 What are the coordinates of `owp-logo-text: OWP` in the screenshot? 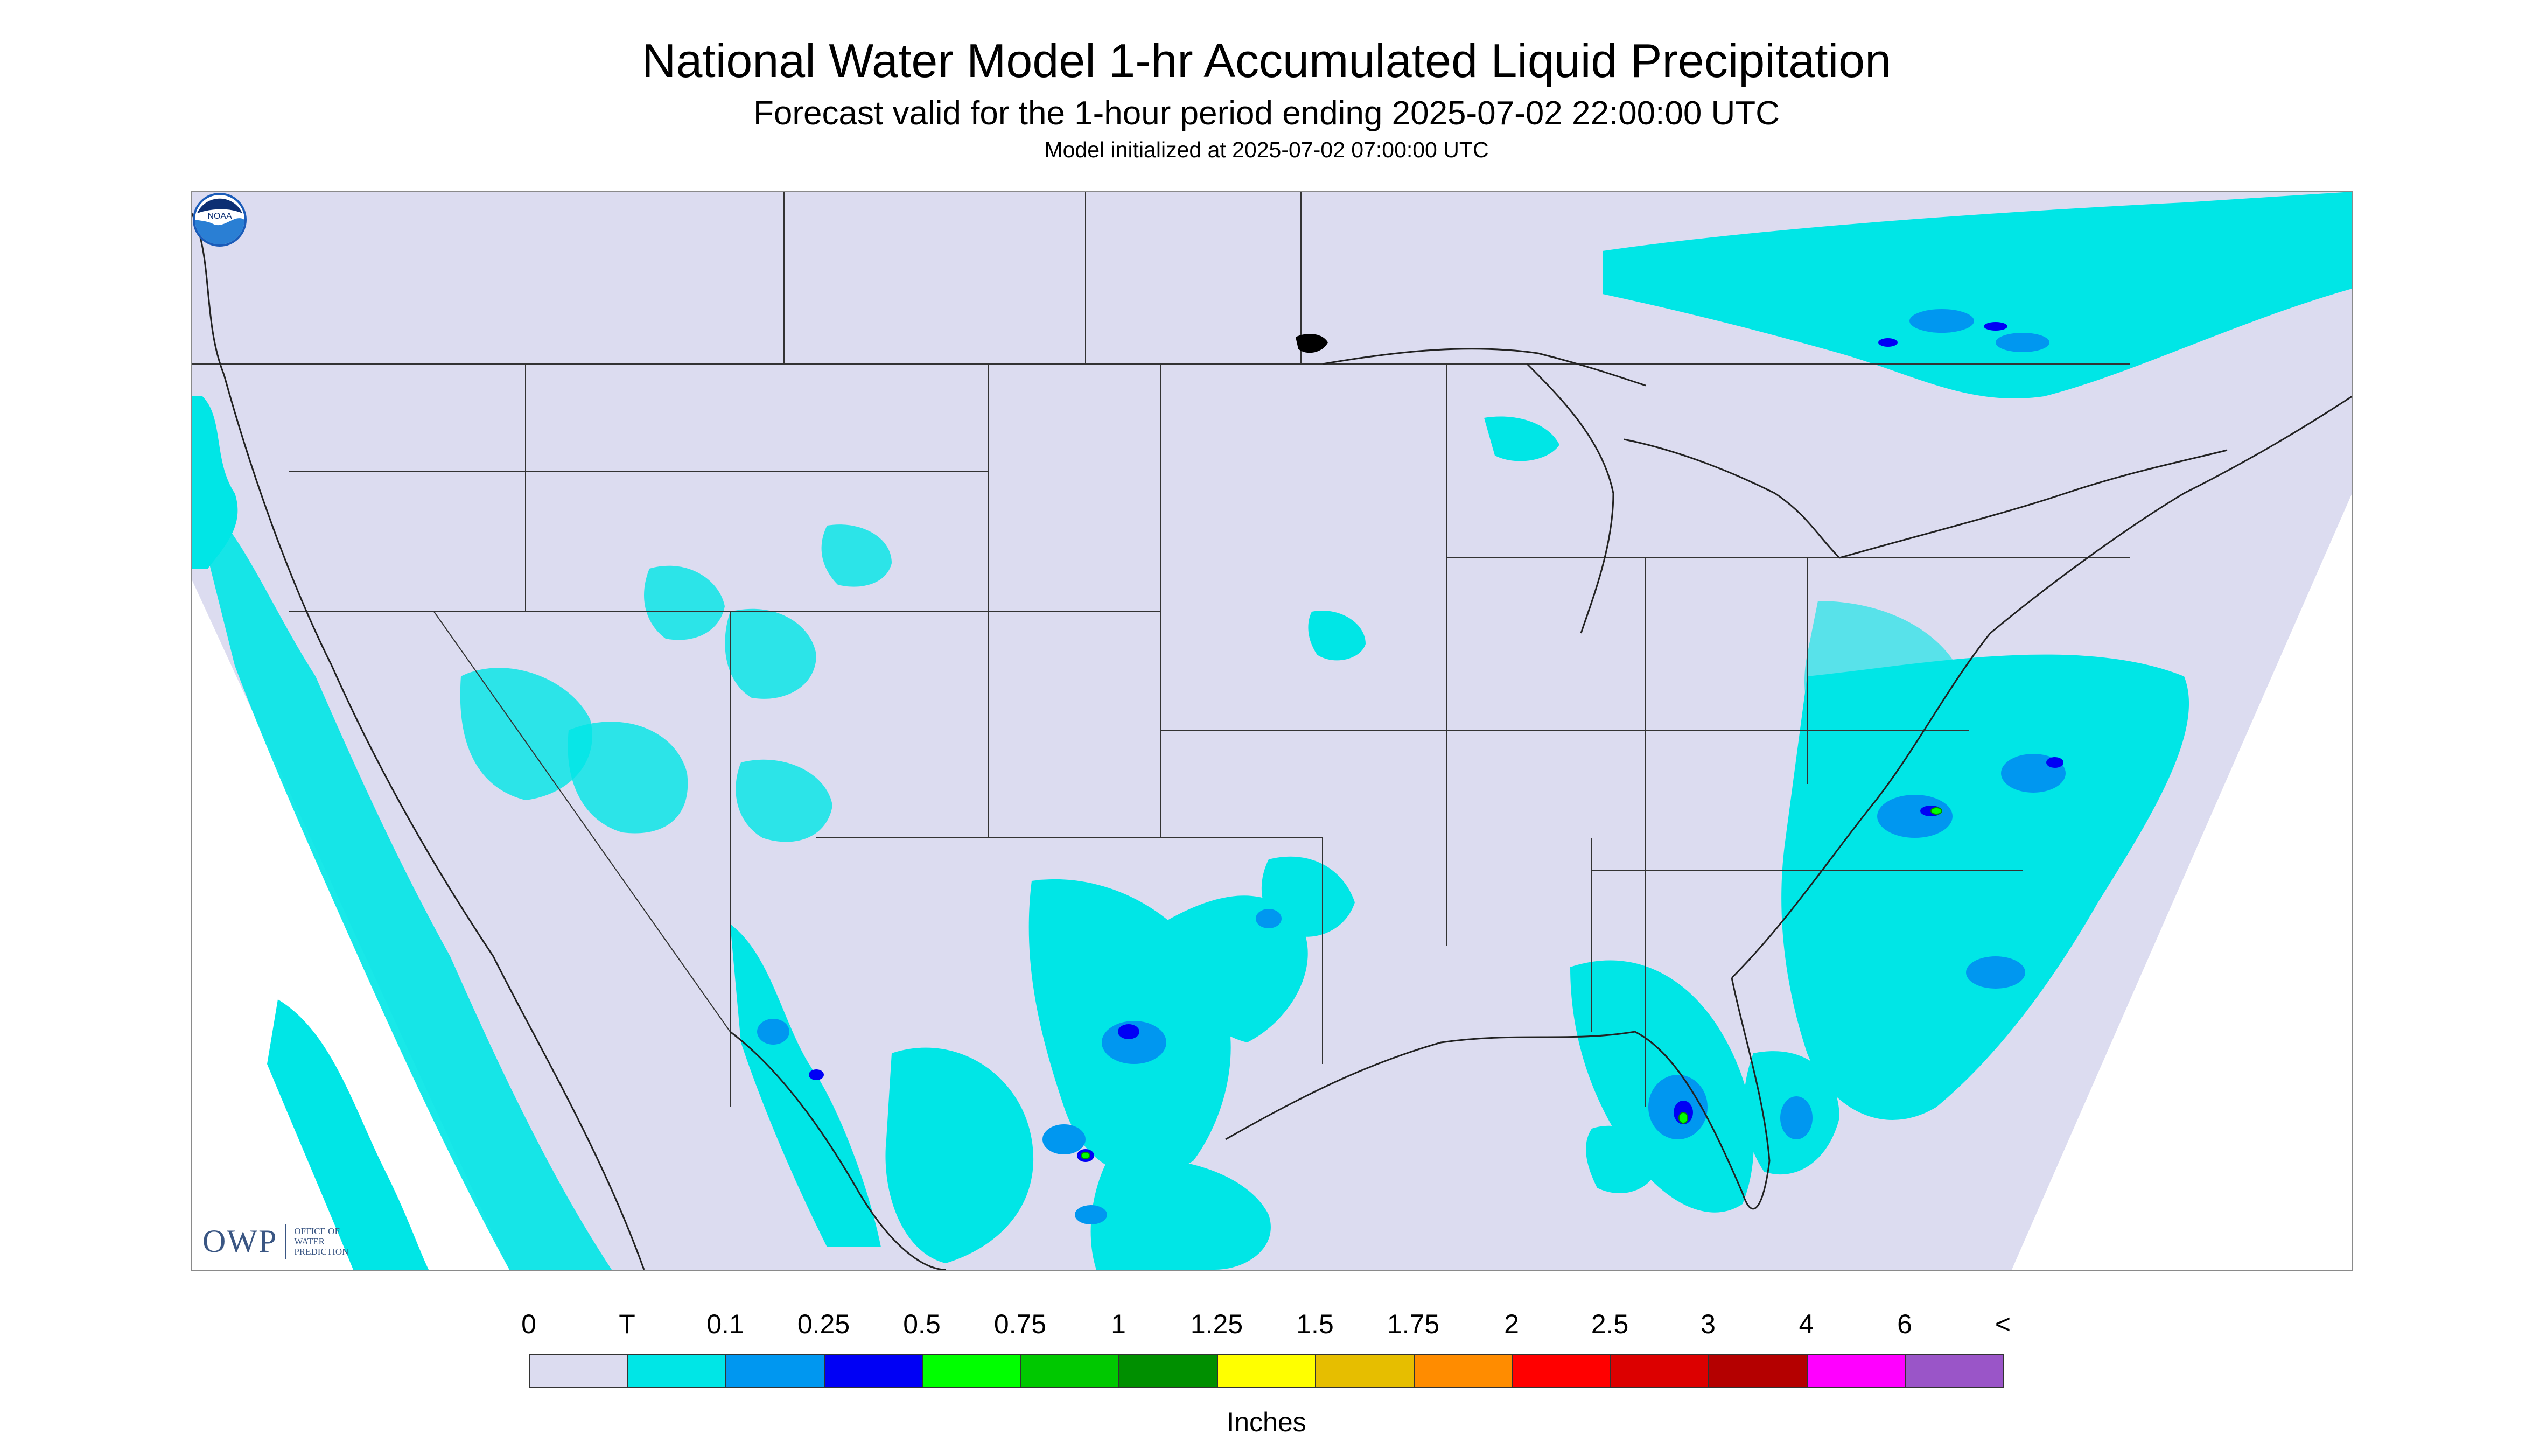 It's located at (240, 1241).